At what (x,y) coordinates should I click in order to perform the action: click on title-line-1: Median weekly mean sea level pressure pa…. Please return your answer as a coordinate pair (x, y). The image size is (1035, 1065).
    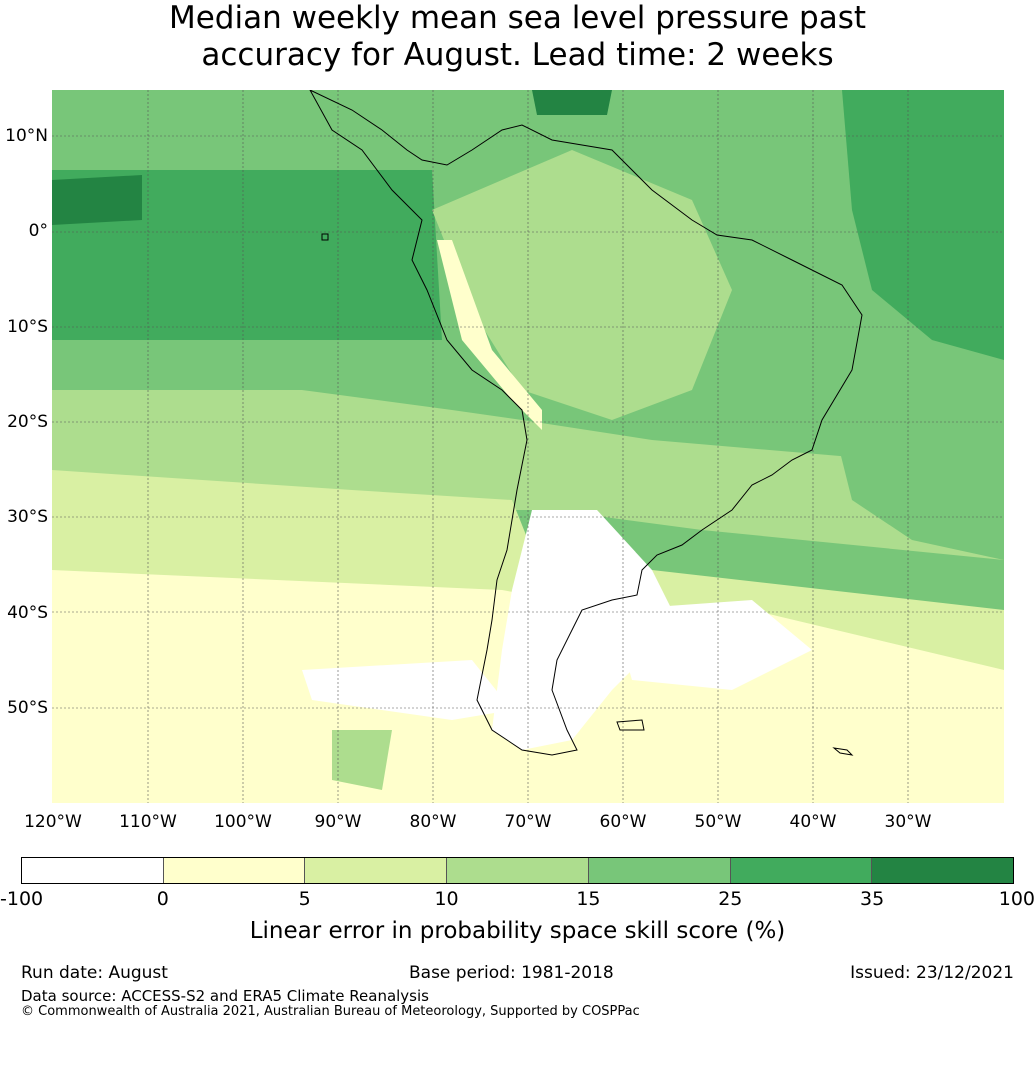
    Looking at the image, I should click on (517, 18).